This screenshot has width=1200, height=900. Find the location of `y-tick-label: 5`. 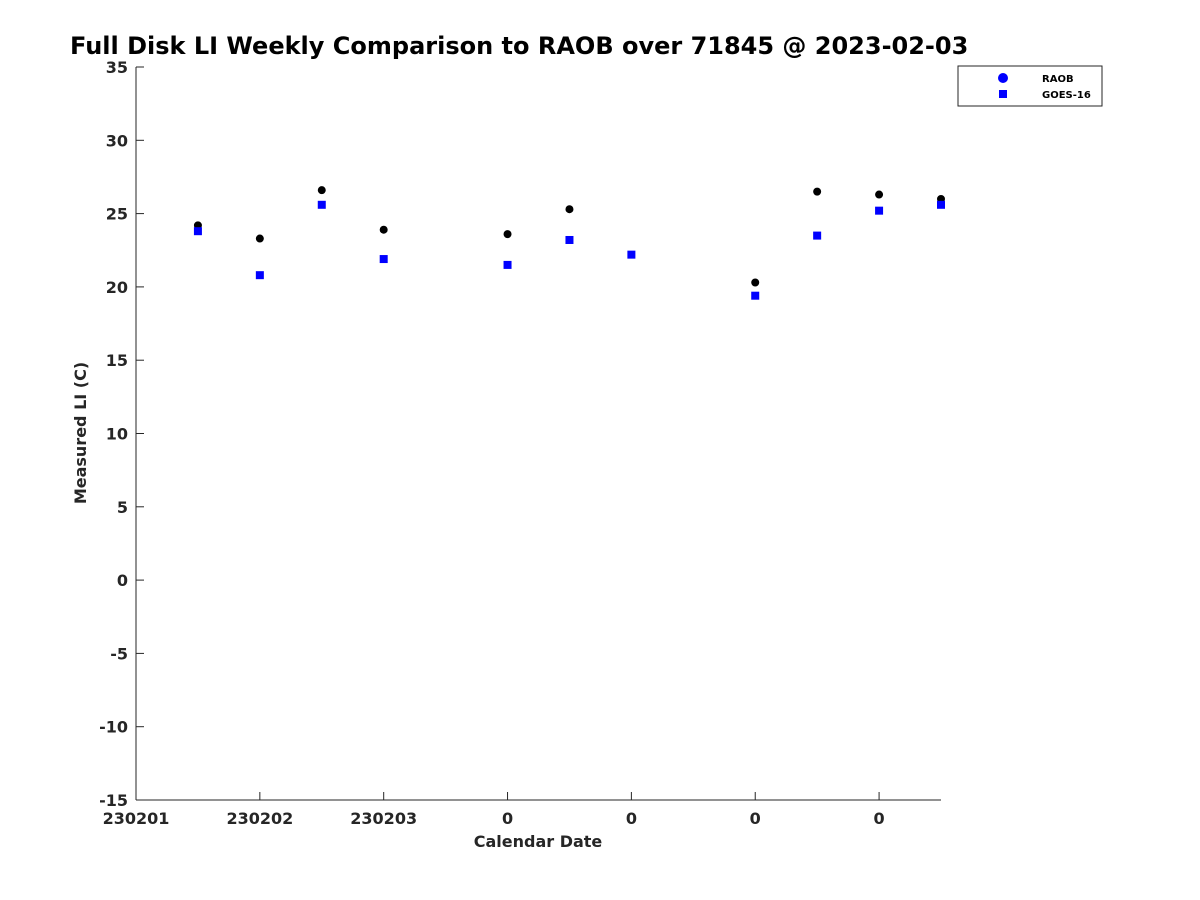

y-tick-label: 5 is located at coordinates (122, 507).